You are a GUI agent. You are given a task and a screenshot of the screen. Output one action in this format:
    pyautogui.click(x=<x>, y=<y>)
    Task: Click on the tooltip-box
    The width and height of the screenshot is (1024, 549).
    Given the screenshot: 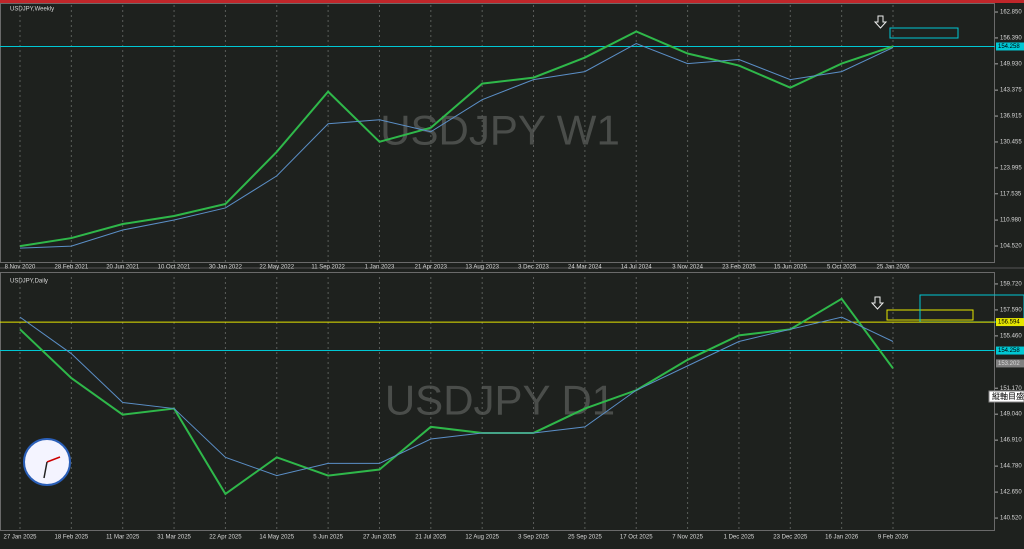 What is the action you would take?
    pyautogui.click(x=1006, y=396)
    